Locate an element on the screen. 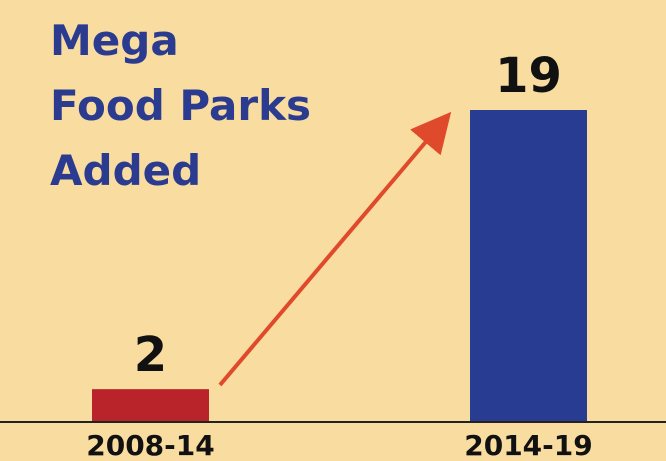 The width and height of the screenshot is (666, 461). value-label-2008-14: 2 is located at coordinates (150, 355).